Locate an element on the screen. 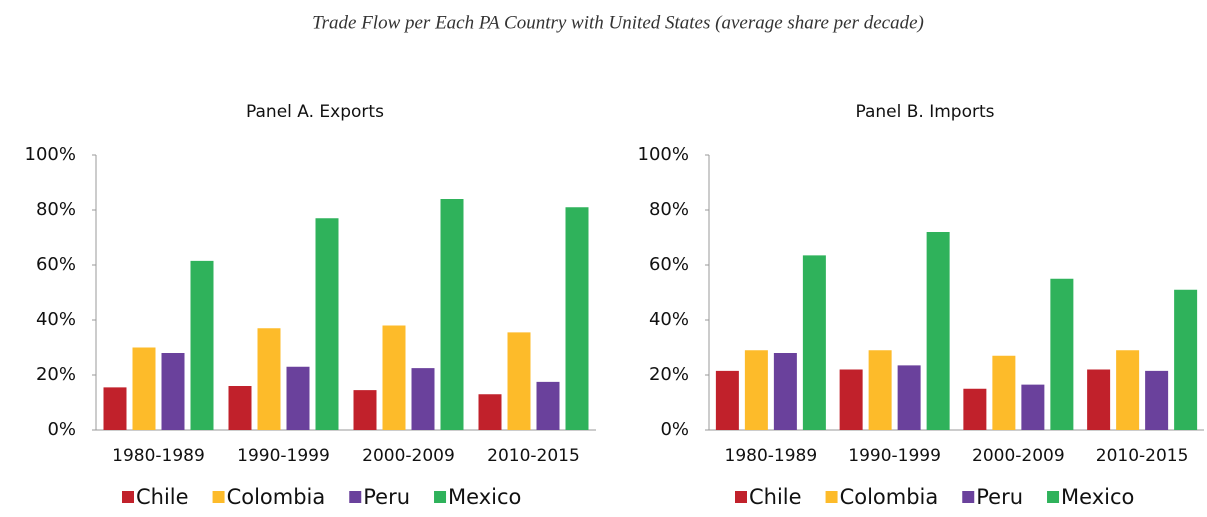 This screenshot has height=517, width=1207. panel-title: Panel B. Imports is located at coordinates (924, 112).